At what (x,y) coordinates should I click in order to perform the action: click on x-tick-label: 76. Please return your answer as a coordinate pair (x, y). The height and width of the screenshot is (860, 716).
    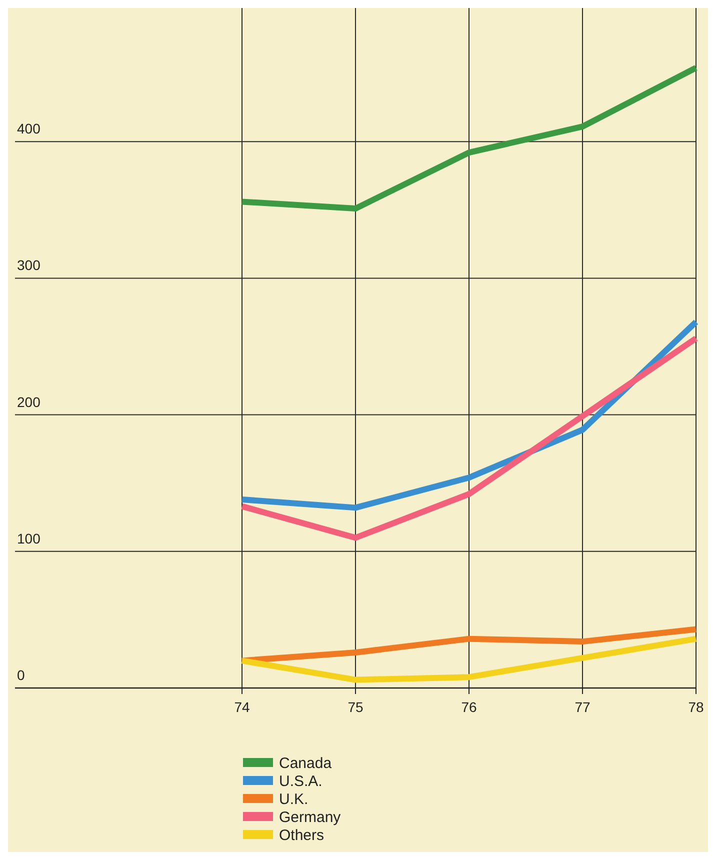
    Looking at the image, I should click on (469, 707).